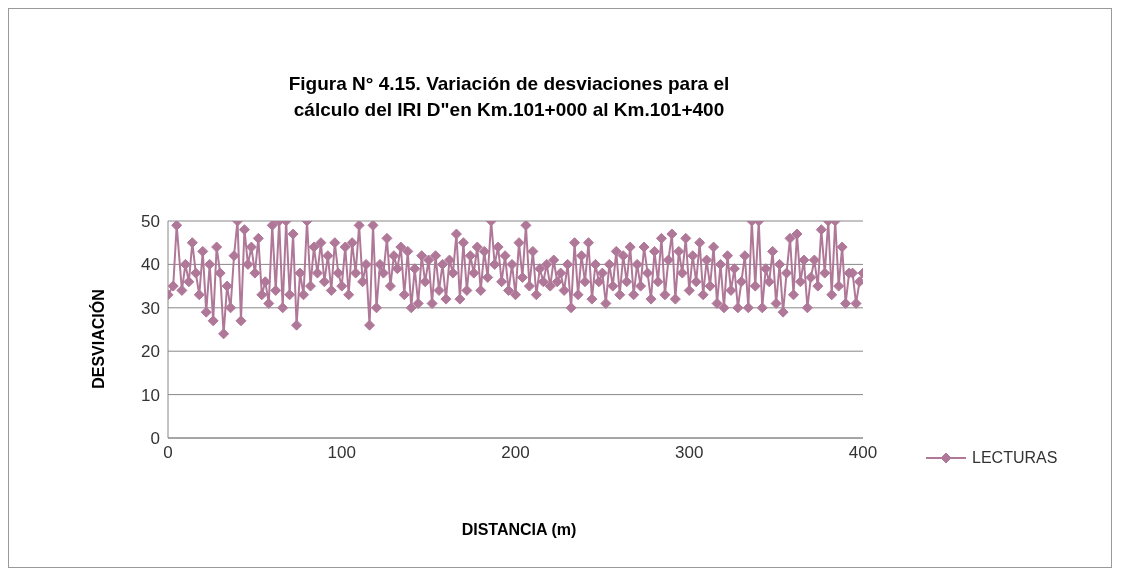 The width and height of the screenshot is (1122, 578). Describe the element at coordinates (341, 453) in the screenshot. I see `x-tick-label: 100` at that location.